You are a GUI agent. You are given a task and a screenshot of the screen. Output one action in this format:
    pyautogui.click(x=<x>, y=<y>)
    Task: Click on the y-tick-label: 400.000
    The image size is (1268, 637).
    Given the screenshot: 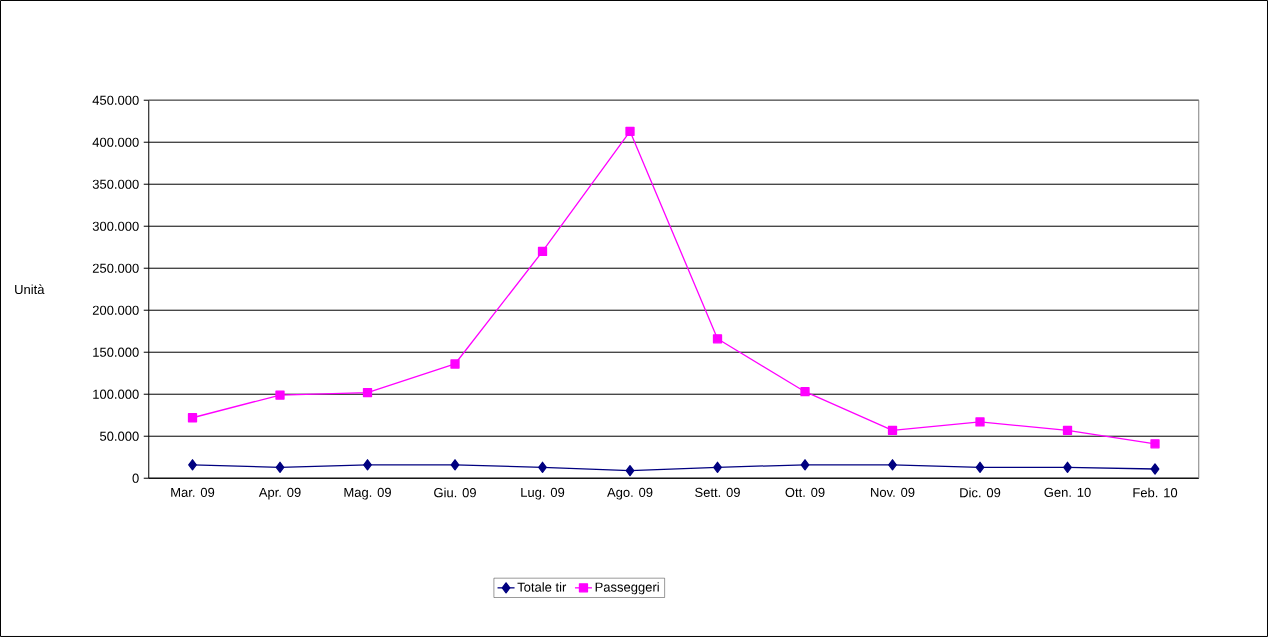 What is the action you would take?
    pyautogui.click(x=115, y=142)
    